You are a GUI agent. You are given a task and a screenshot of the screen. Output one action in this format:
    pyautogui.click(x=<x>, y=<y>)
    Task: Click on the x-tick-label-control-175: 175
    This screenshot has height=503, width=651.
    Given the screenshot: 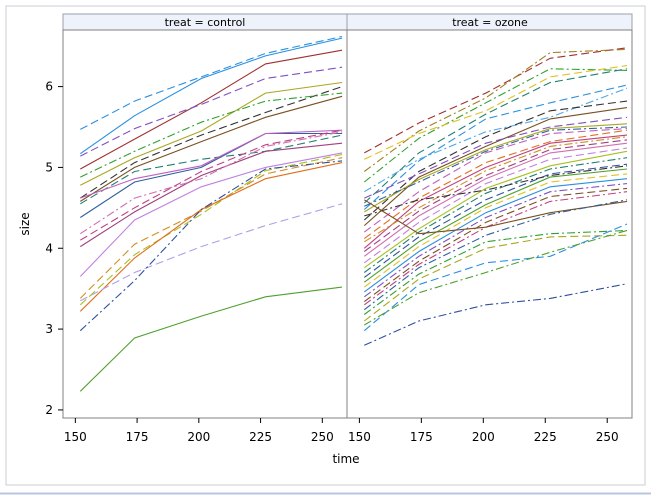 What is the action you would take?
    pyautogui.click(x=137, y=437)
    